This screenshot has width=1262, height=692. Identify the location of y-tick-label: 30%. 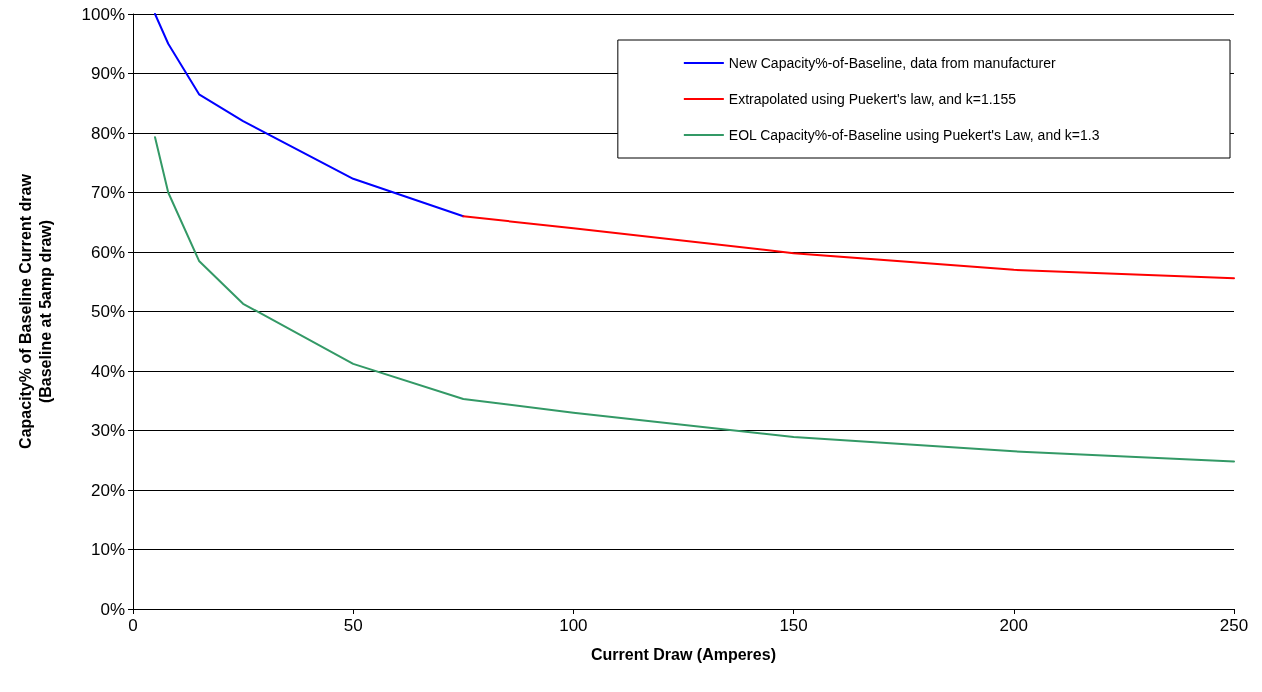
(107, 430).